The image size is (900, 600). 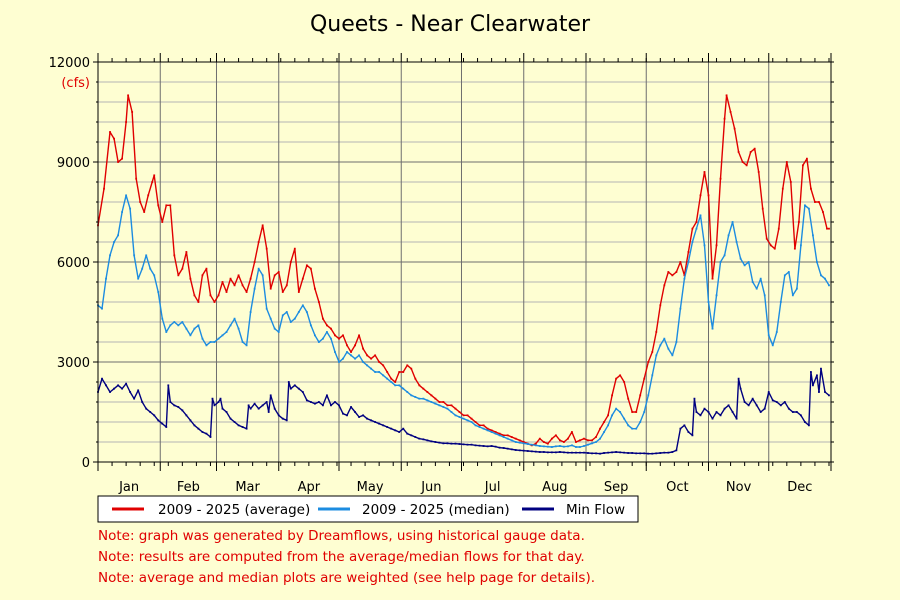 I want to click on y-axis-unit-label: (cfs), so click(x=75, y=83).